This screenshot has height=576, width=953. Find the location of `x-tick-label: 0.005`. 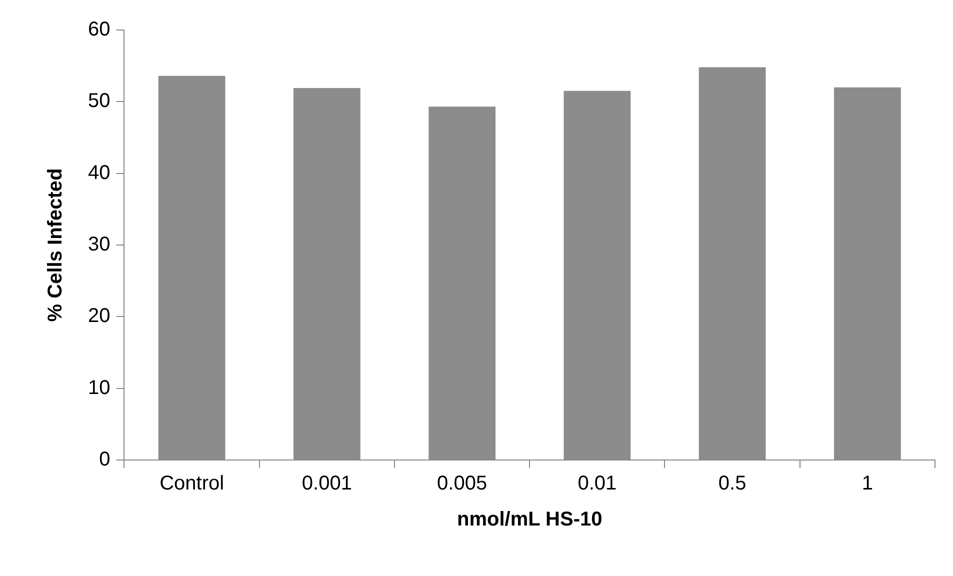

x-tick-label: 0.005 is located at coordinates (462, 483).